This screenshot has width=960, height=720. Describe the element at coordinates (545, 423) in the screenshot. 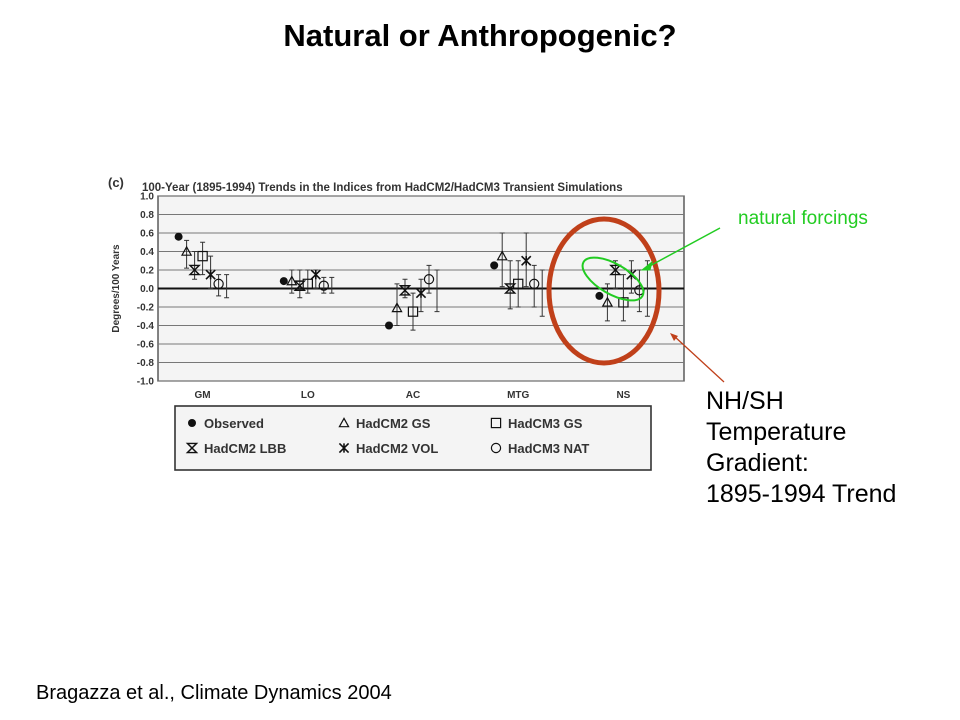

I see `legend-label: HadCM3 GS` at that location.